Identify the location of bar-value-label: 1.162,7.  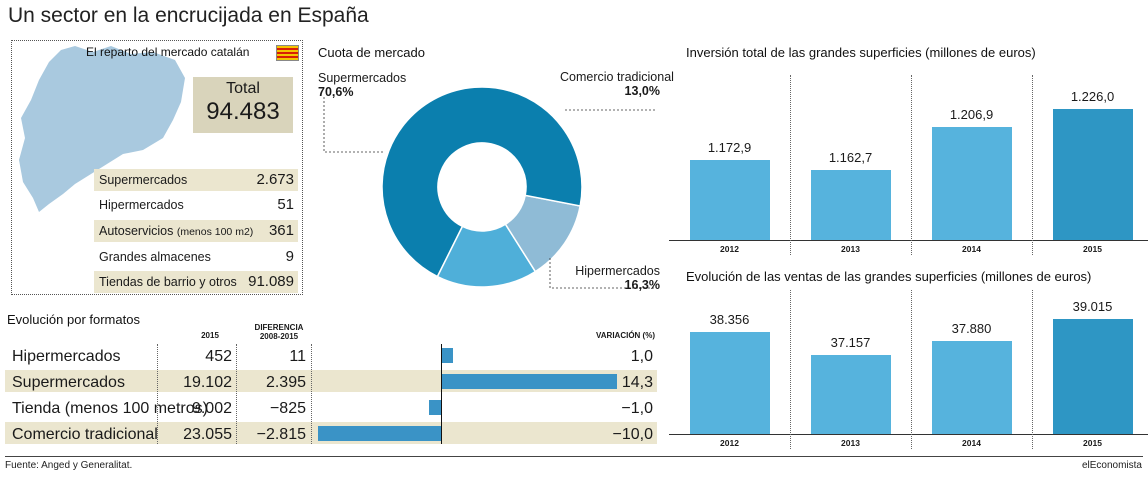
(850, 157).